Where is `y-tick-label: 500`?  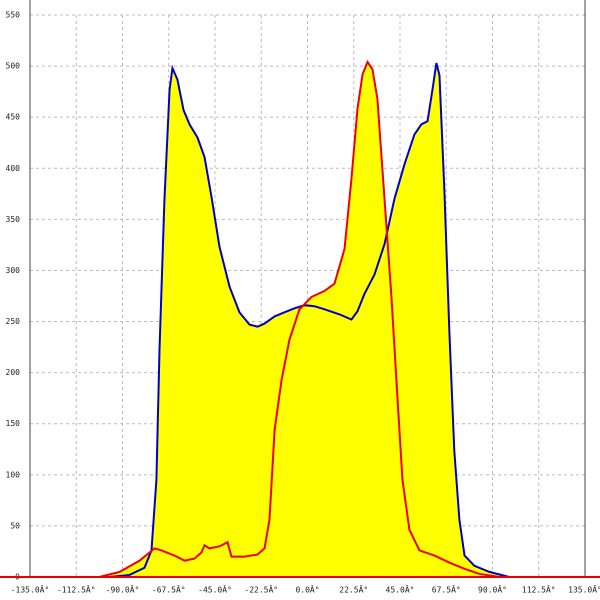
y-tick-label: 500 is located at coordinates (13, 66).